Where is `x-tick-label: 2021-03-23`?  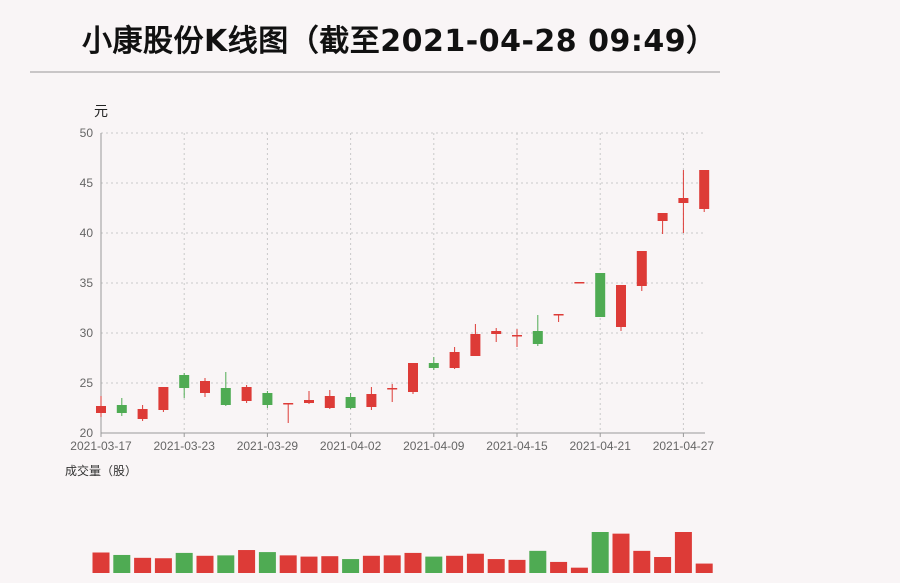
x-tick-label: 2021-03-23 is located at coordinates (185, 446).